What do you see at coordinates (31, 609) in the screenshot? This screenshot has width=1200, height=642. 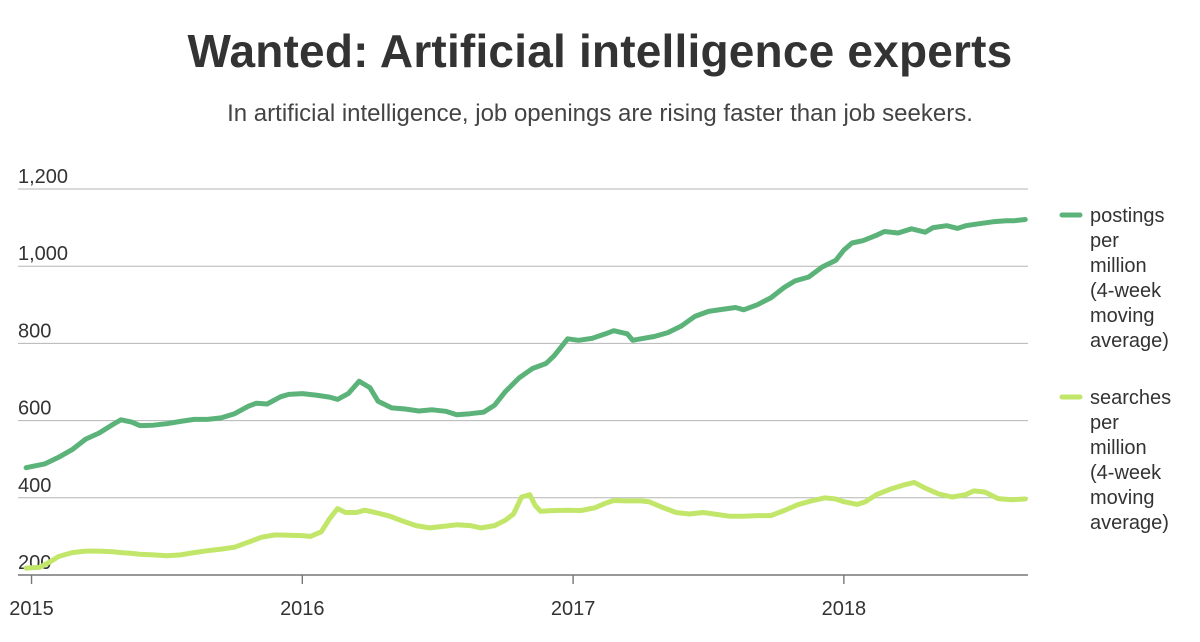 I see `x-tick-label: 2015` at bounding box center [31, 609].